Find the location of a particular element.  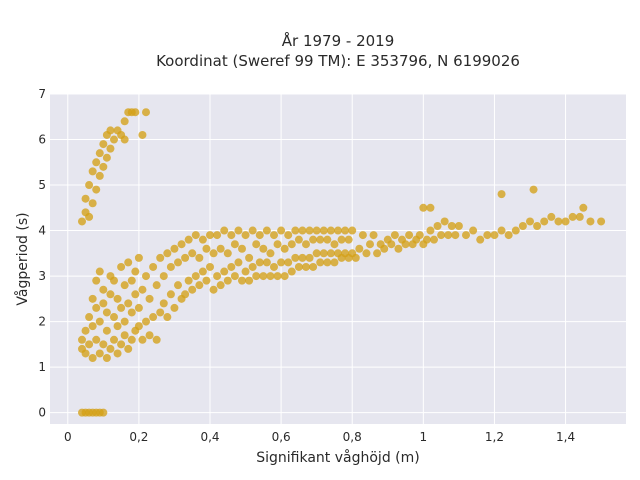

x-axis-ticks: 0 0,2 0,4 0,6 0,8 1 1,2 1,4 is located at coordinates (319, 437).